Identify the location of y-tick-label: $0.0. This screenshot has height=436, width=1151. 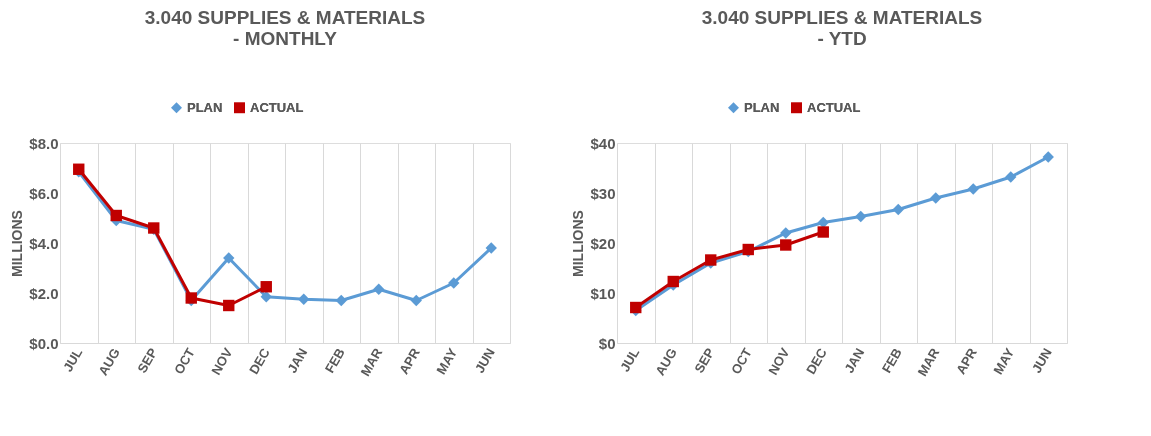
(44, 343).